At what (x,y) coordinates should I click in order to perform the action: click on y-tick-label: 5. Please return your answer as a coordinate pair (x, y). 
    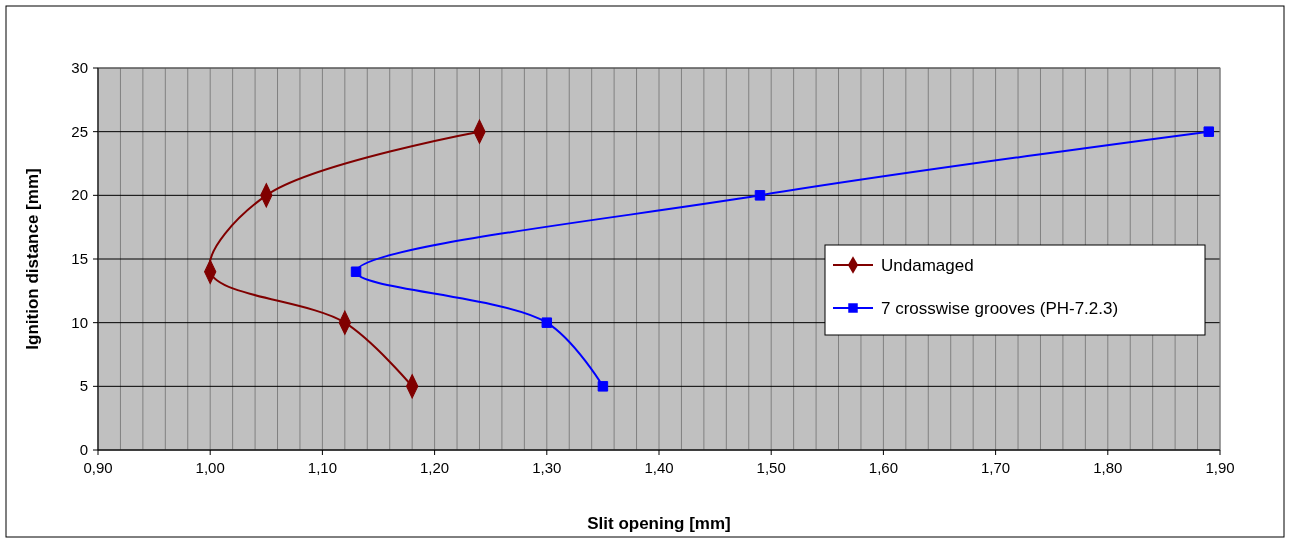
    Looking at the image, I should click on (83, 386).